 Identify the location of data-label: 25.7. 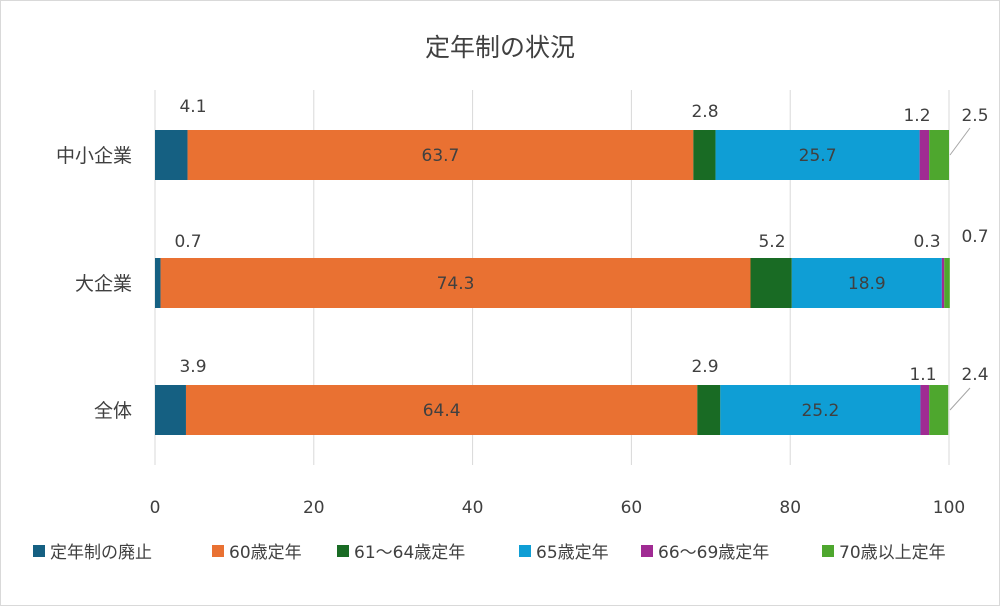
(818, 156).